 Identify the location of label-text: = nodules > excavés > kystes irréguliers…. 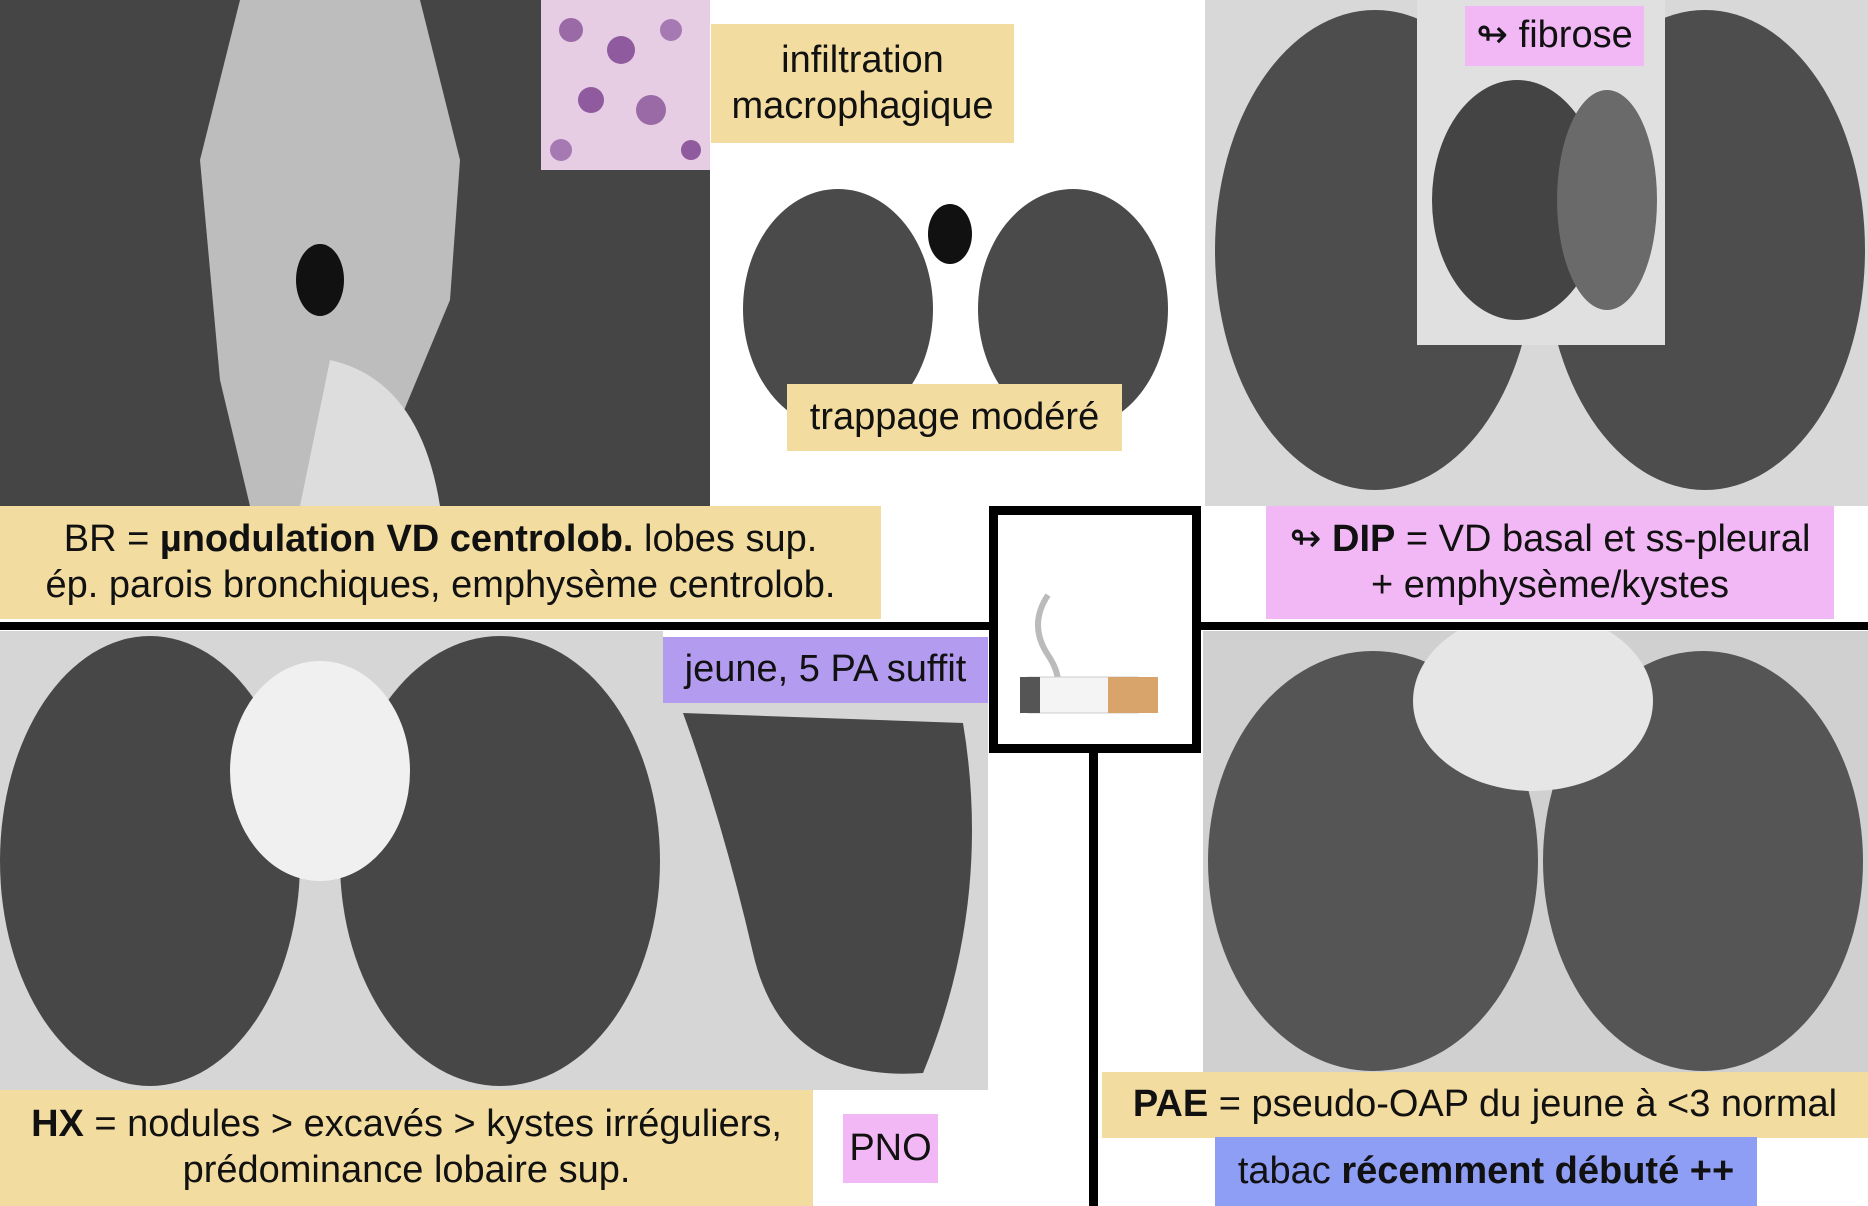
(432, 1124).